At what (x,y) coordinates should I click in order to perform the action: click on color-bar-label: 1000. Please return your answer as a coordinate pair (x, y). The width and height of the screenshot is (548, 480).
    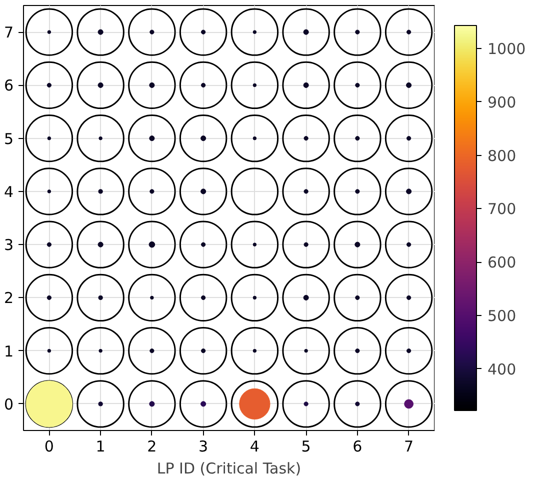
    Looking at the image, I should click on (507, 49).